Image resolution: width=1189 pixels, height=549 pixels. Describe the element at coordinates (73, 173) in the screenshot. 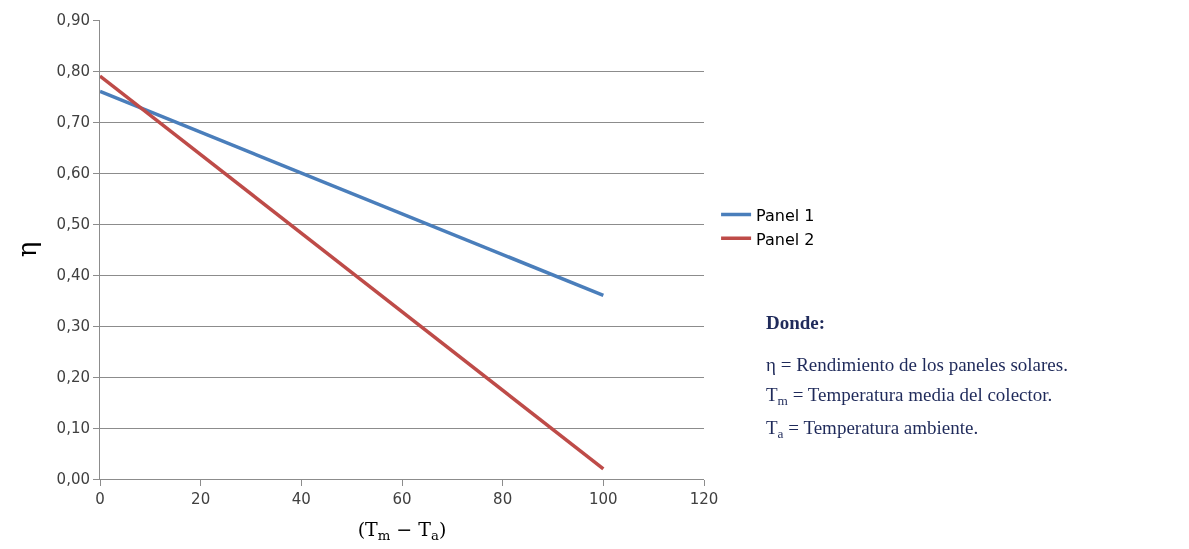

I see `y-tick-label: 0,60` at that location.